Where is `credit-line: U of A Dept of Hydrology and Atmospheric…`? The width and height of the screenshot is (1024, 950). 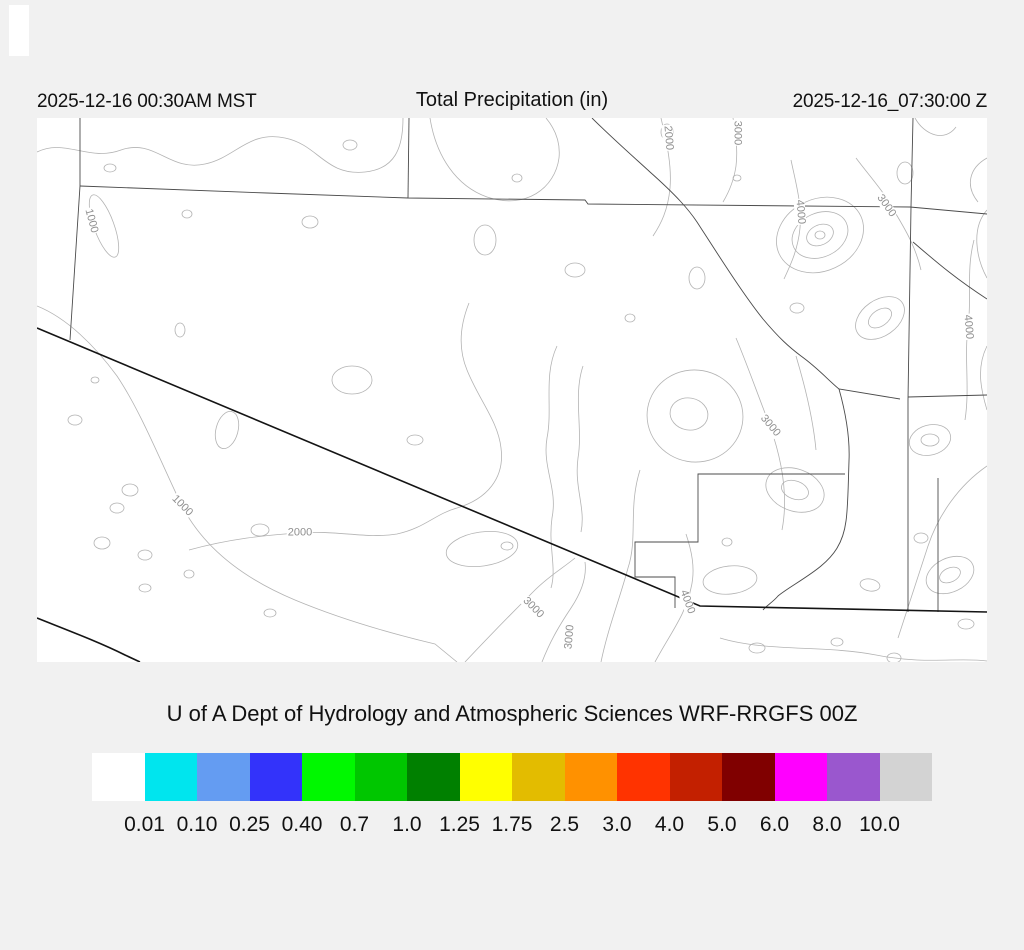
credit-line: U of A Dept of Hydrology and Atmospheric… is located at coordinates (512, 713).